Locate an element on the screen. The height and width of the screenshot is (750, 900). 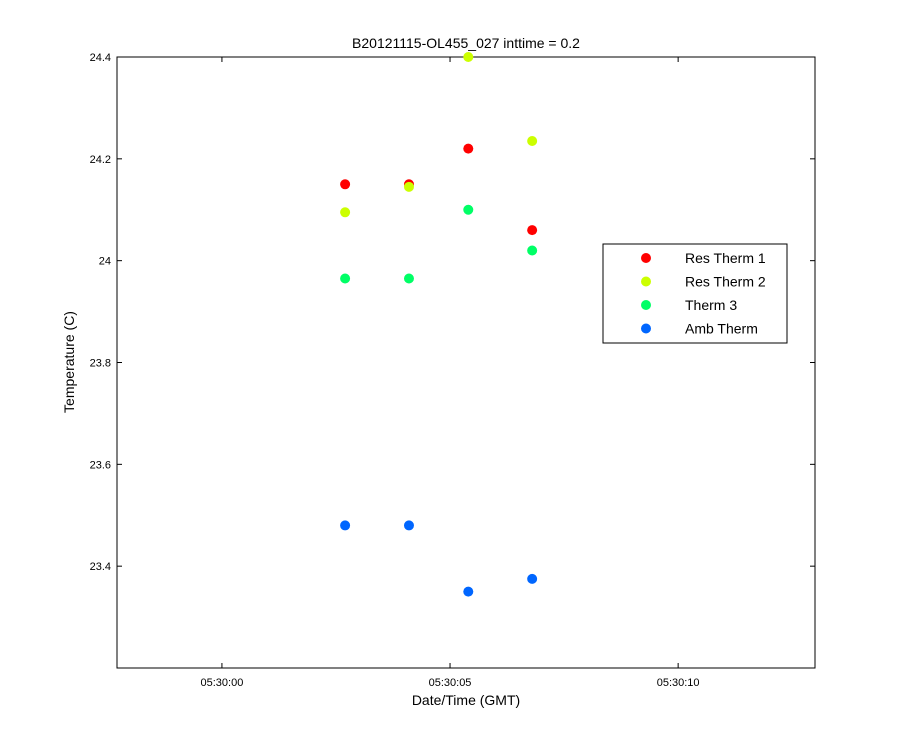
legend-label: Amb Therm is located at coordinates (721, 329).